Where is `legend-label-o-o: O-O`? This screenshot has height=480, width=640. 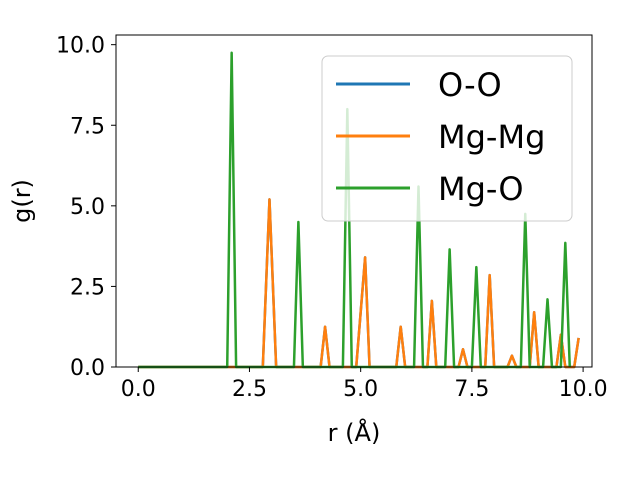 legend-label-o-o: O-O is located at coordinates (470, 85).